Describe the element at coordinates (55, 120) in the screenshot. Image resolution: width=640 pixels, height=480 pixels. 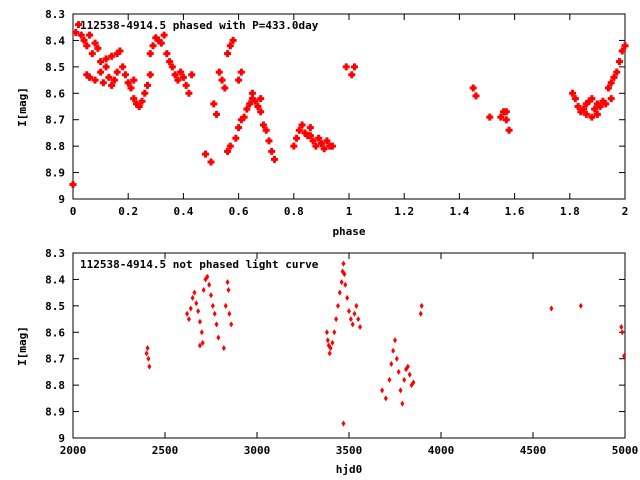
I see `phased-y-tick-label: 8.7` at that location.